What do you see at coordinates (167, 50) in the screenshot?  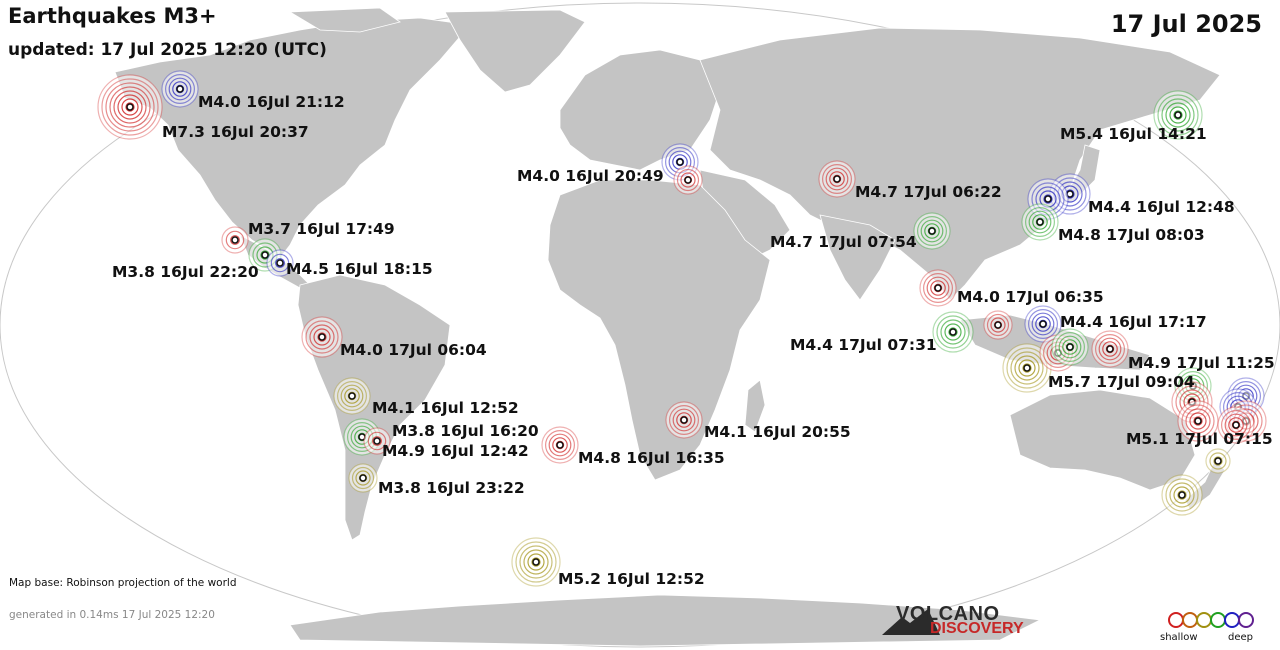 I see `updated-timestamp: updated: 17 Jul 2025 12:20 (UTC)` at bounding box center [167, 50].